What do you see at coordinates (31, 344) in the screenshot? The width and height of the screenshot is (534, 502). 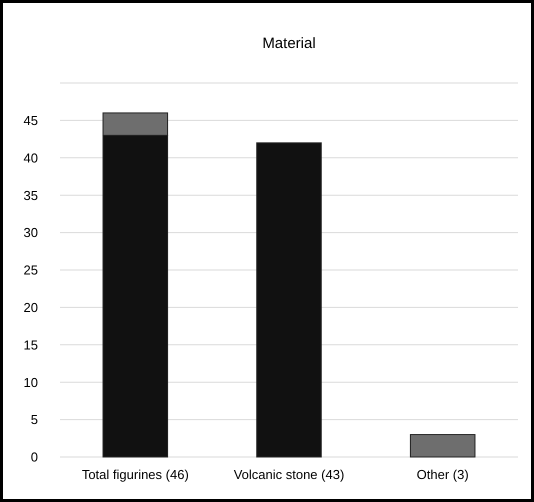 I see `y-tick-label: 15` at bounding box center [31, 344].